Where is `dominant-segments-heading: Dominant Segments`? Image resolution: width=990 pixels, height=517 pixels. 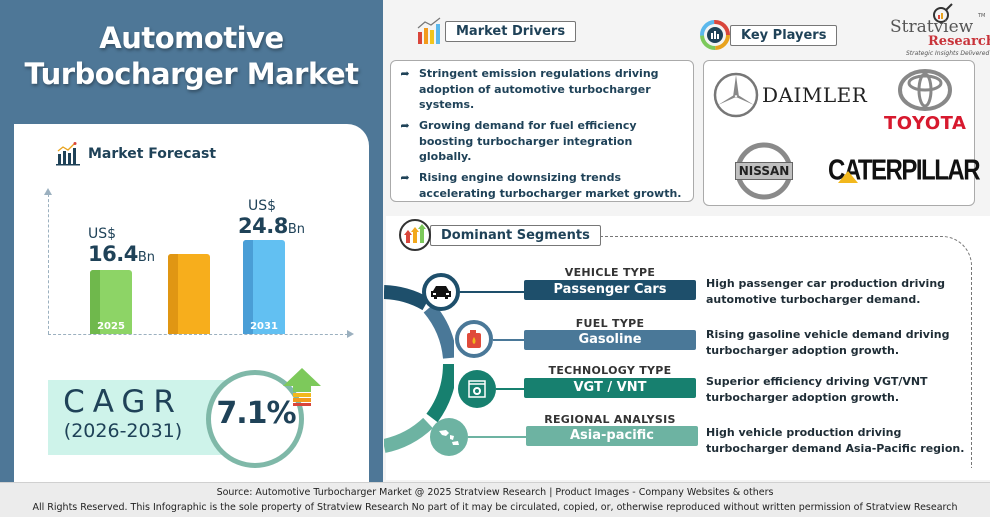 dominant-segments-heading: Dominant Segments is located at coordinates (515, 235).